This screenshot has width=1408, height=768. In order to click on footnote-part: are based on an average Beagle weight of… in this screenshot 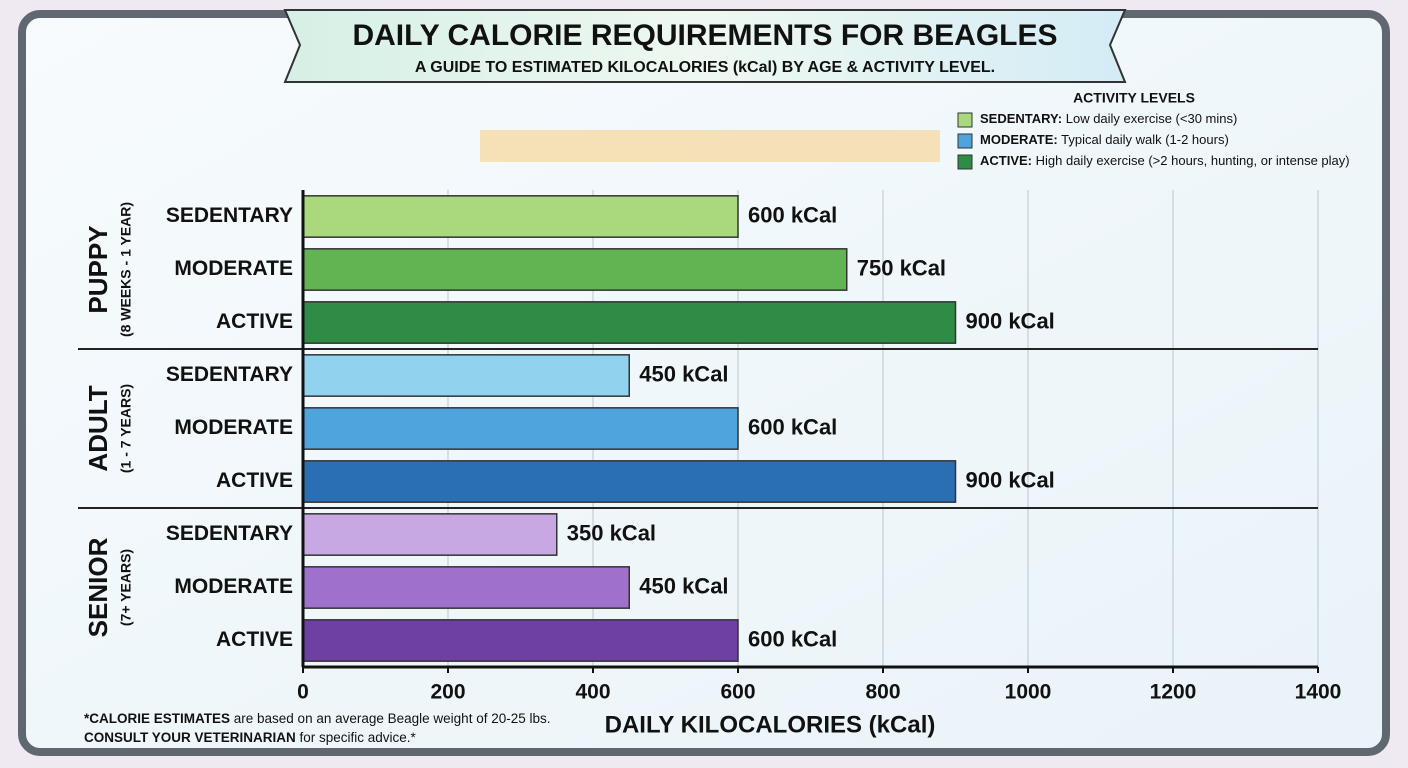, I will do `click(390, 718)`.